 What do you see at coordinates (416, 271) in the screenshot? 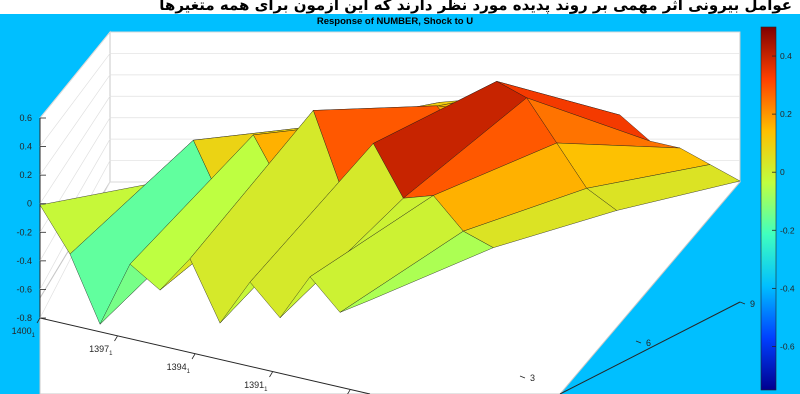
I see `surface-patch` at bounding box center [416, 271].